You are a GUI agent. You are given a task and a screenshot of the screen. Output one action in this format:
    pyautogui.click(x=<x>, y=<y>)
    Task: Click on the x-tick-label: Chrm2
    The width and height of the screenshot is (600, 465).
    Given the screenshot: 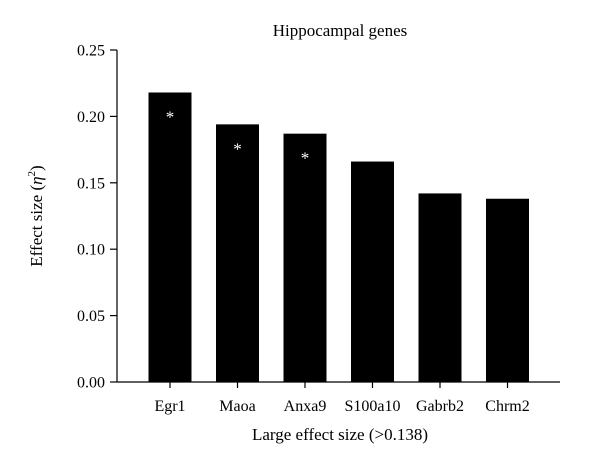 What is the action you would take?
    pyautogui.click(x=507, y=406)
    